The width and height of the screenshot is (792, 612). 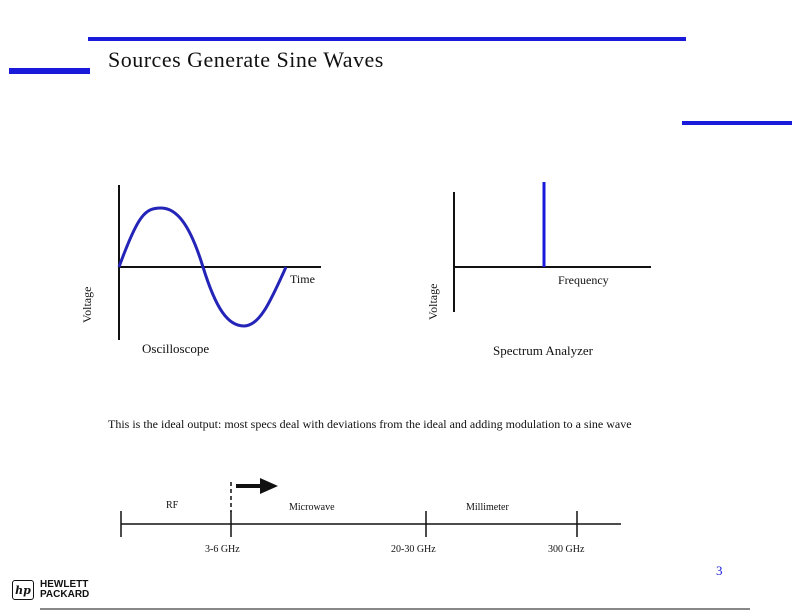 I want to click on tick-label-3-6ghz: 3-6 GHz, so click(x=222, y=549).